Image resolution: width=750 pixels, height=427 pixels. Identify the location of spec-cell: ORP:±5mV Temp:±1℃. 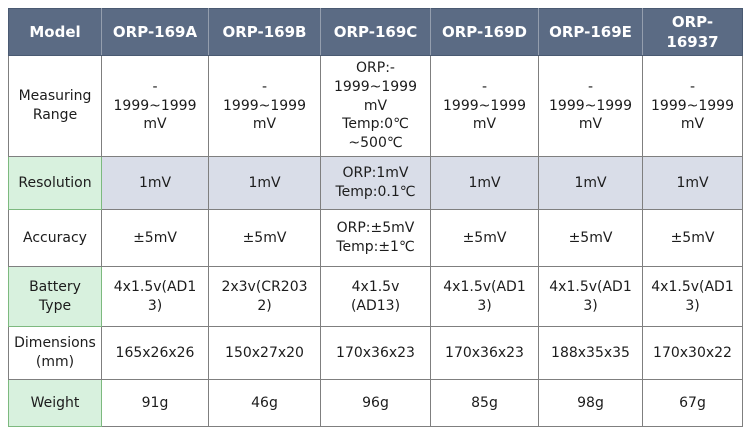
(375, 238).